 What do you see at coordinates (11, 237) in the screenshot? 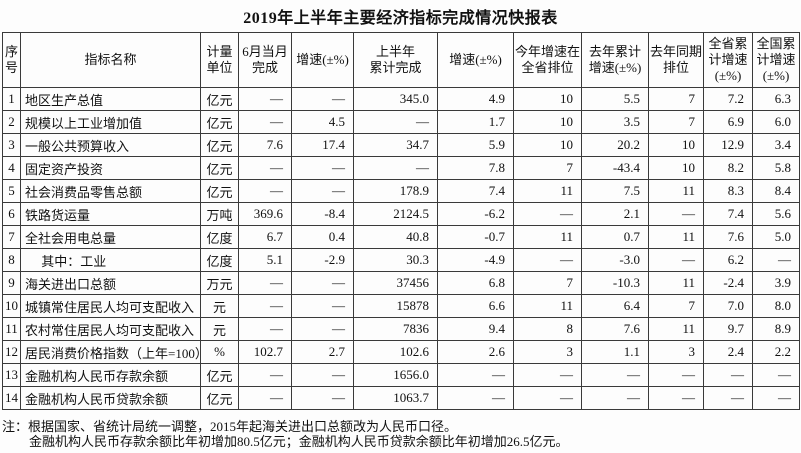
I see `cell-no: 7` at bounding box center [11, 237].